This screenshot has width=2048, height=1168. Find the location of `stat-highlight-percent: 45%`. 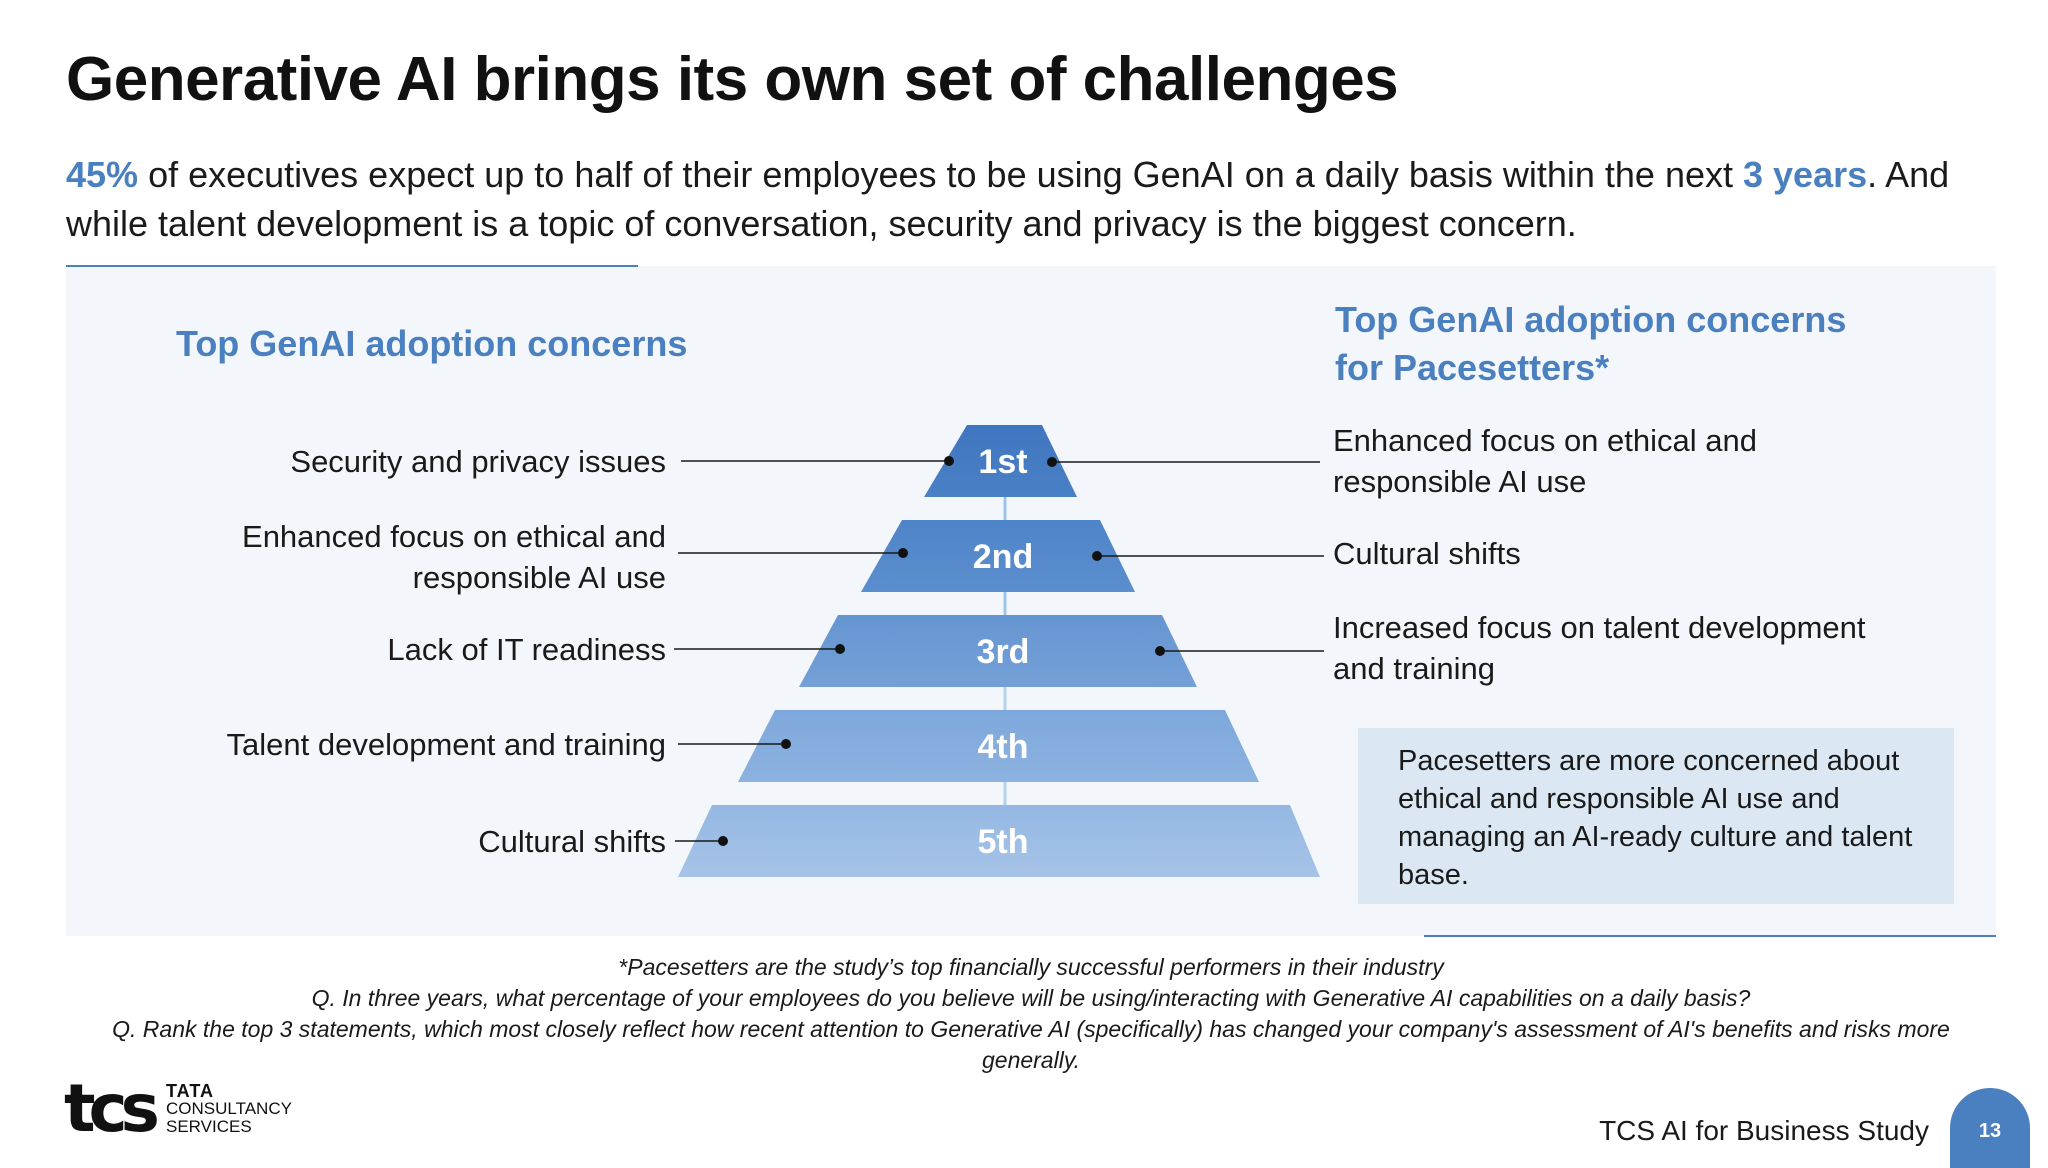

stat-highlight-percent: 45% is located at coordinates (102, 174).